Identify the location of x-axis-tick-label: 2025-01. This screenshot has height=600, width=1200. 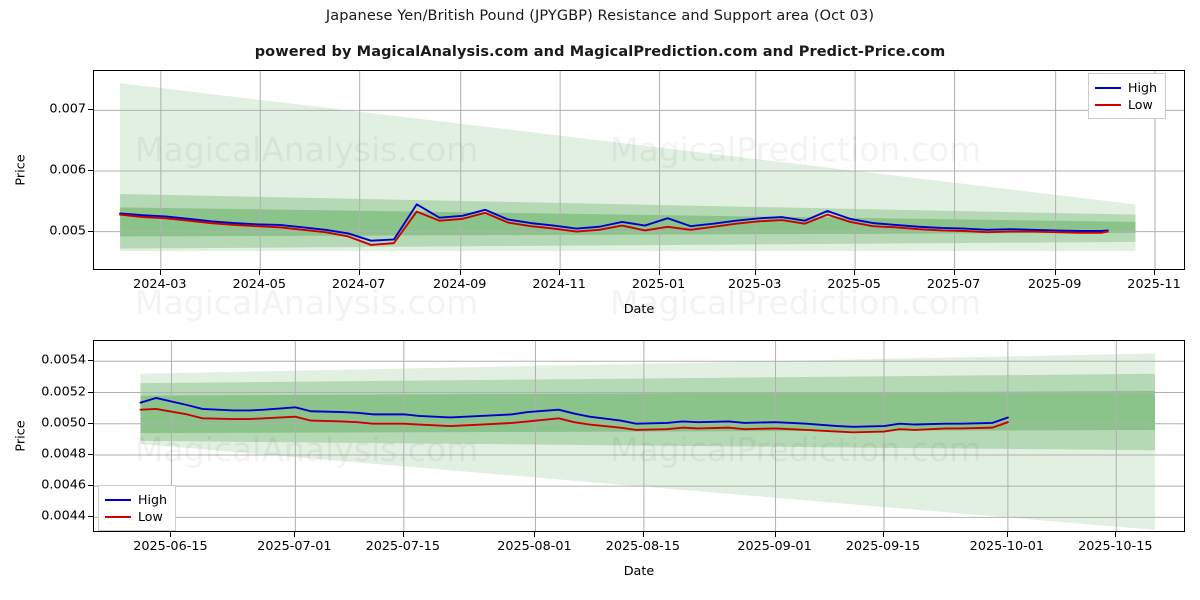
(658, 284).